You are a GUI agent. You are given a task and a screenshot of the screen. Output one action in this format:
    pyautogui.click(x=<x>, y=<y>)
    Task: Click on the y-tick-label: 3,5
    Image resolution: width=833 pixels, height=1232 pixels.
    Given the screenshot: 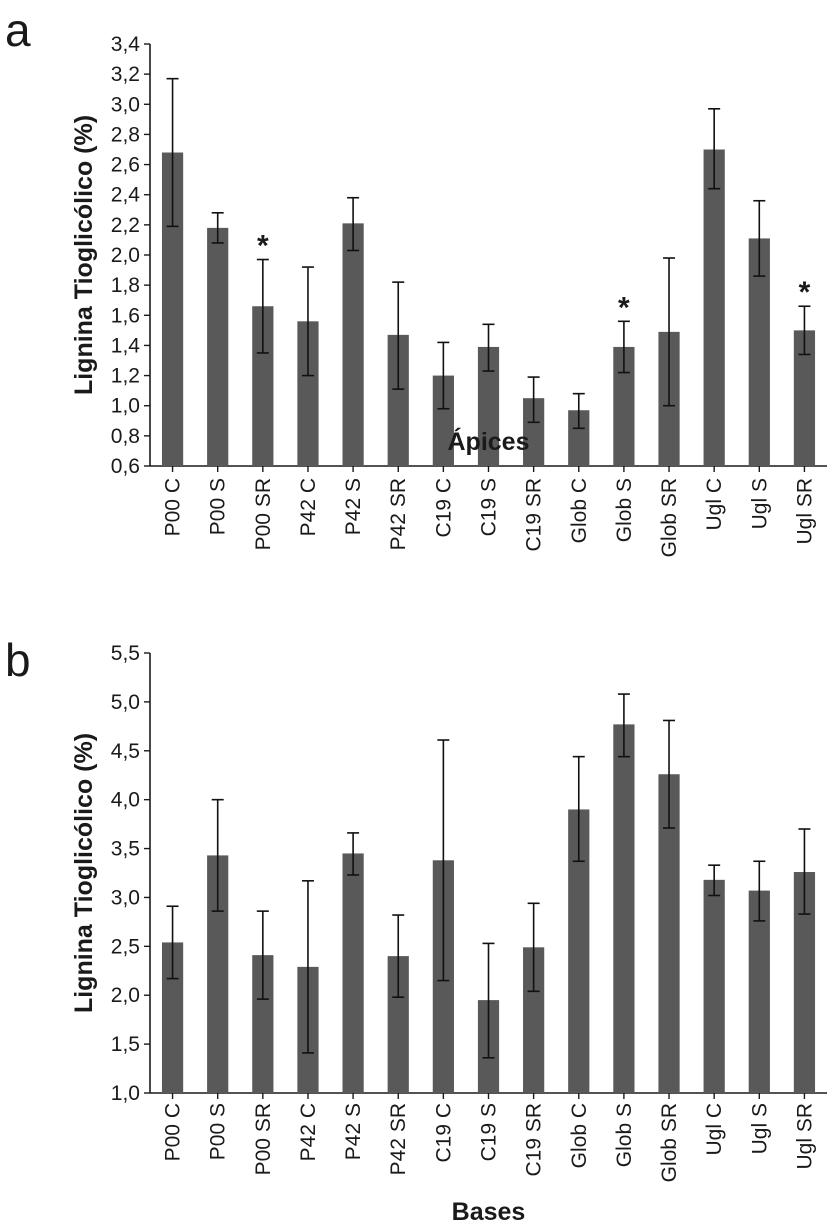 What is the action you would take?
    pyautogui.click(x=125, y=849)
    